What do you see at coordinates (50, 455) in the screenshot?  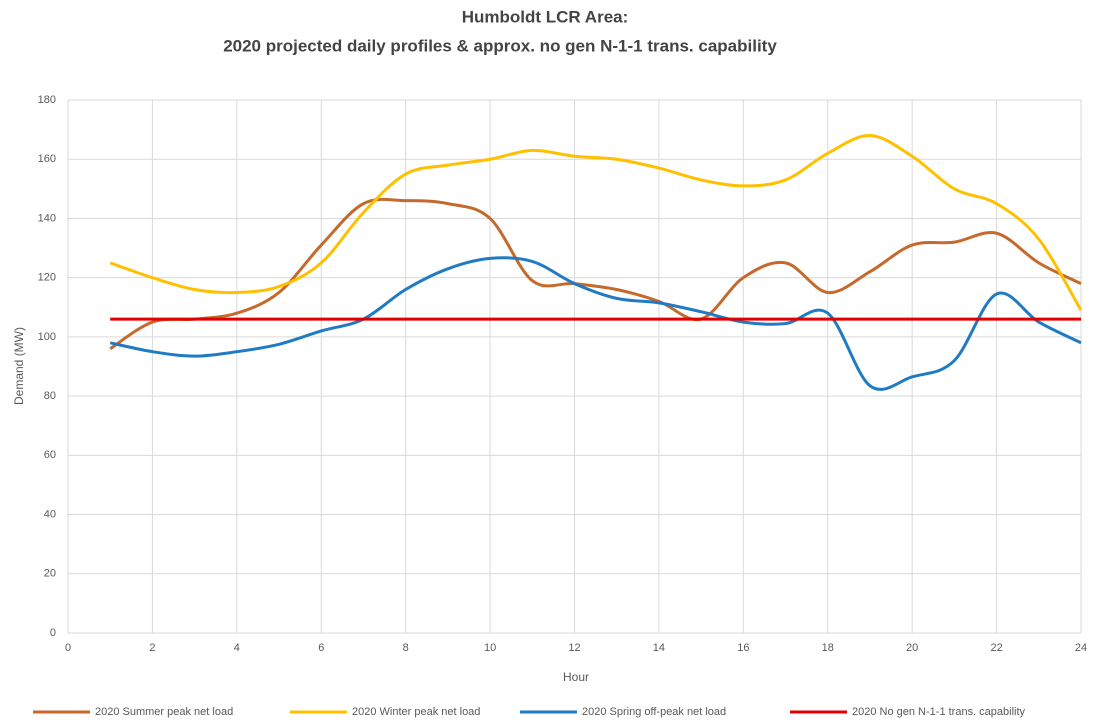 I see `y-tick-label: 60` at bounding box center [50, 455].